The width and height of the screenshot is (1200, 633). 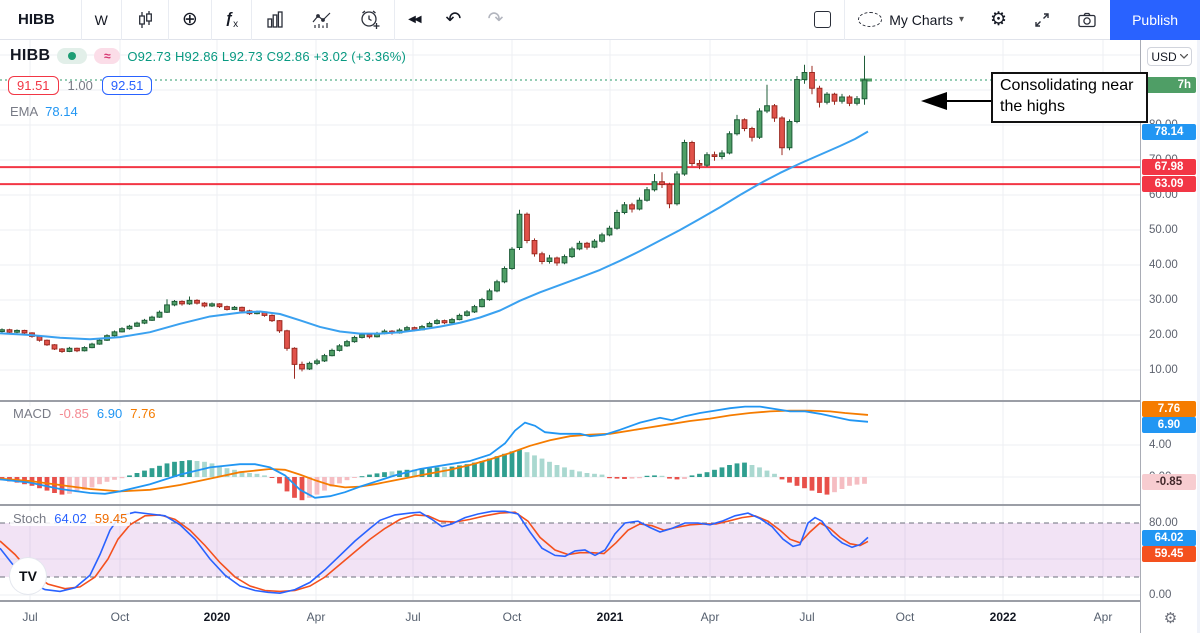 I want to click on market-status-badge, so click(x=72, y=56).